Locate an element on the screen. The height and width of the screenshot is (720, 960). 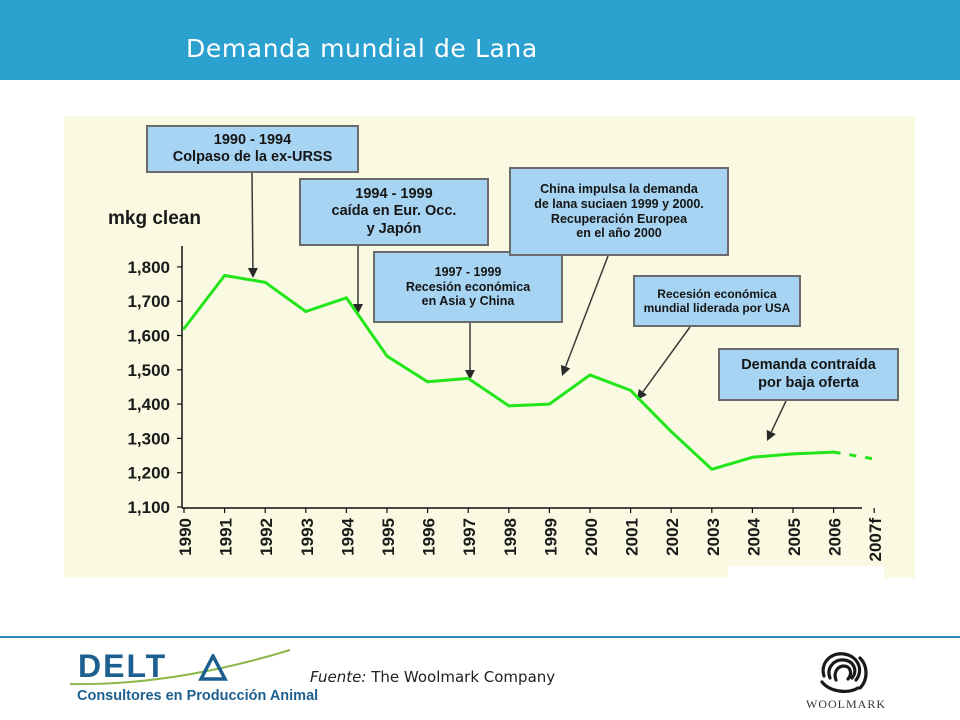
x-tick-label: 1991 is located at coordinates (226, 537).